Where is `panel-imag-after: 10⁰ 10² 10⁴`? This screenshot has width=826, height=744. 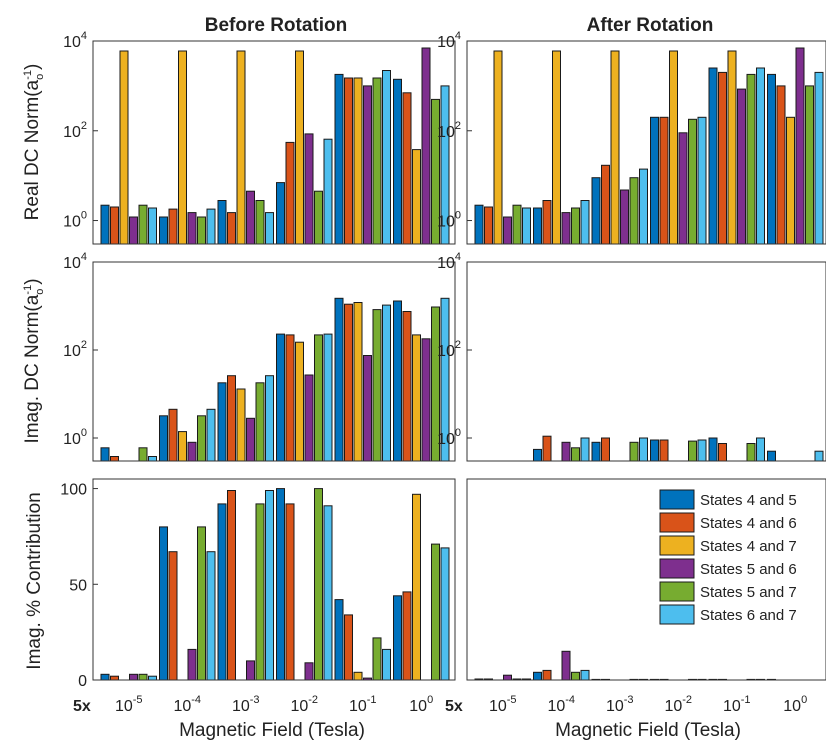
panel-imag-after: 10⁰ 10² 10⁴ is located at coordinates (631, 356).